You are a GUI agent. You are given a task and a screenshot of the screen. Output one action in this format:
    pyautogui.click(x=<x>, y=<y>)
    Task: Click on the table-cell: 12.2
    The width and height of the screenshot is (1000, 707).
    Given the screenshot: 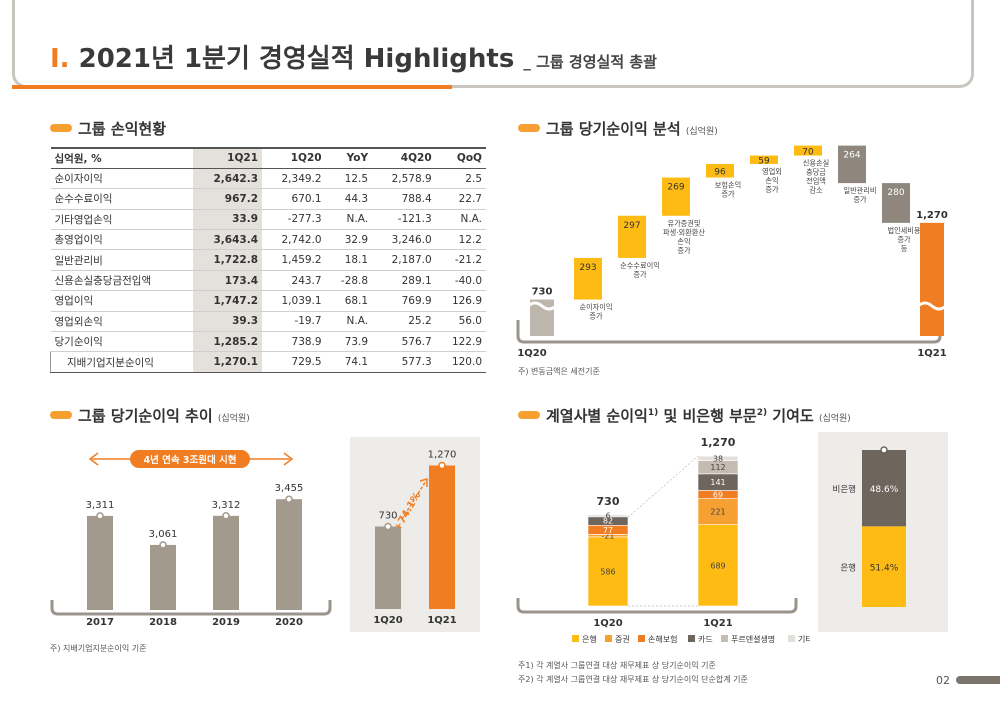 What is the action you would take?
    pyautogui.click(x=460, y=240)
    